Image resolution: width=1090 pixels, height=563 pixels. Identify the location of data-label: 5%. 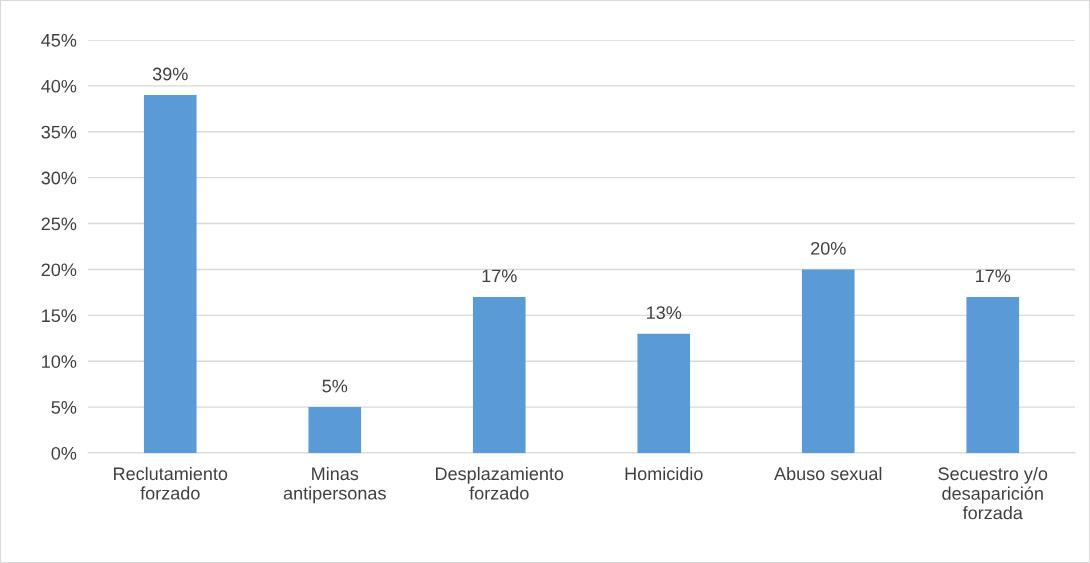
(335, 386).